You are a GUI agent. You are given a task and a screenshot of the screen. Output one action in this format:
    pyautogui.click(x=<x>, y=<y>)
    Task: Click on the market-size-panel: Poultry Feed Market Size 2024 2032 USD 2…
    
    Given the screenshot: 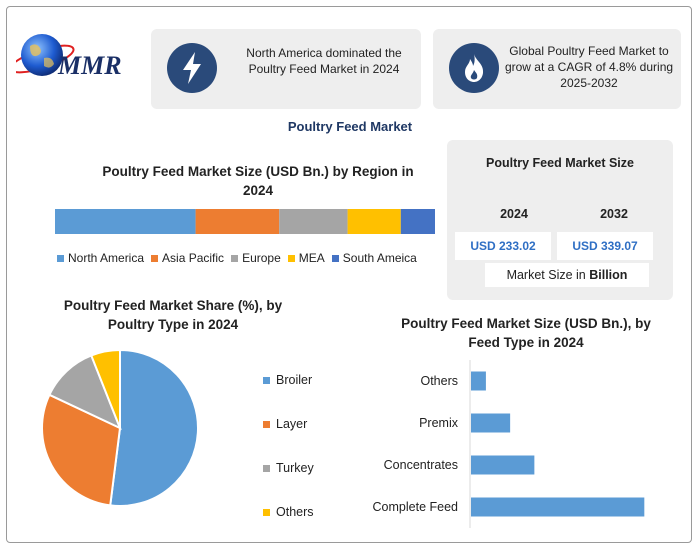 What is the action you would take?
    pyautogui.click(x=560, y=220)
    